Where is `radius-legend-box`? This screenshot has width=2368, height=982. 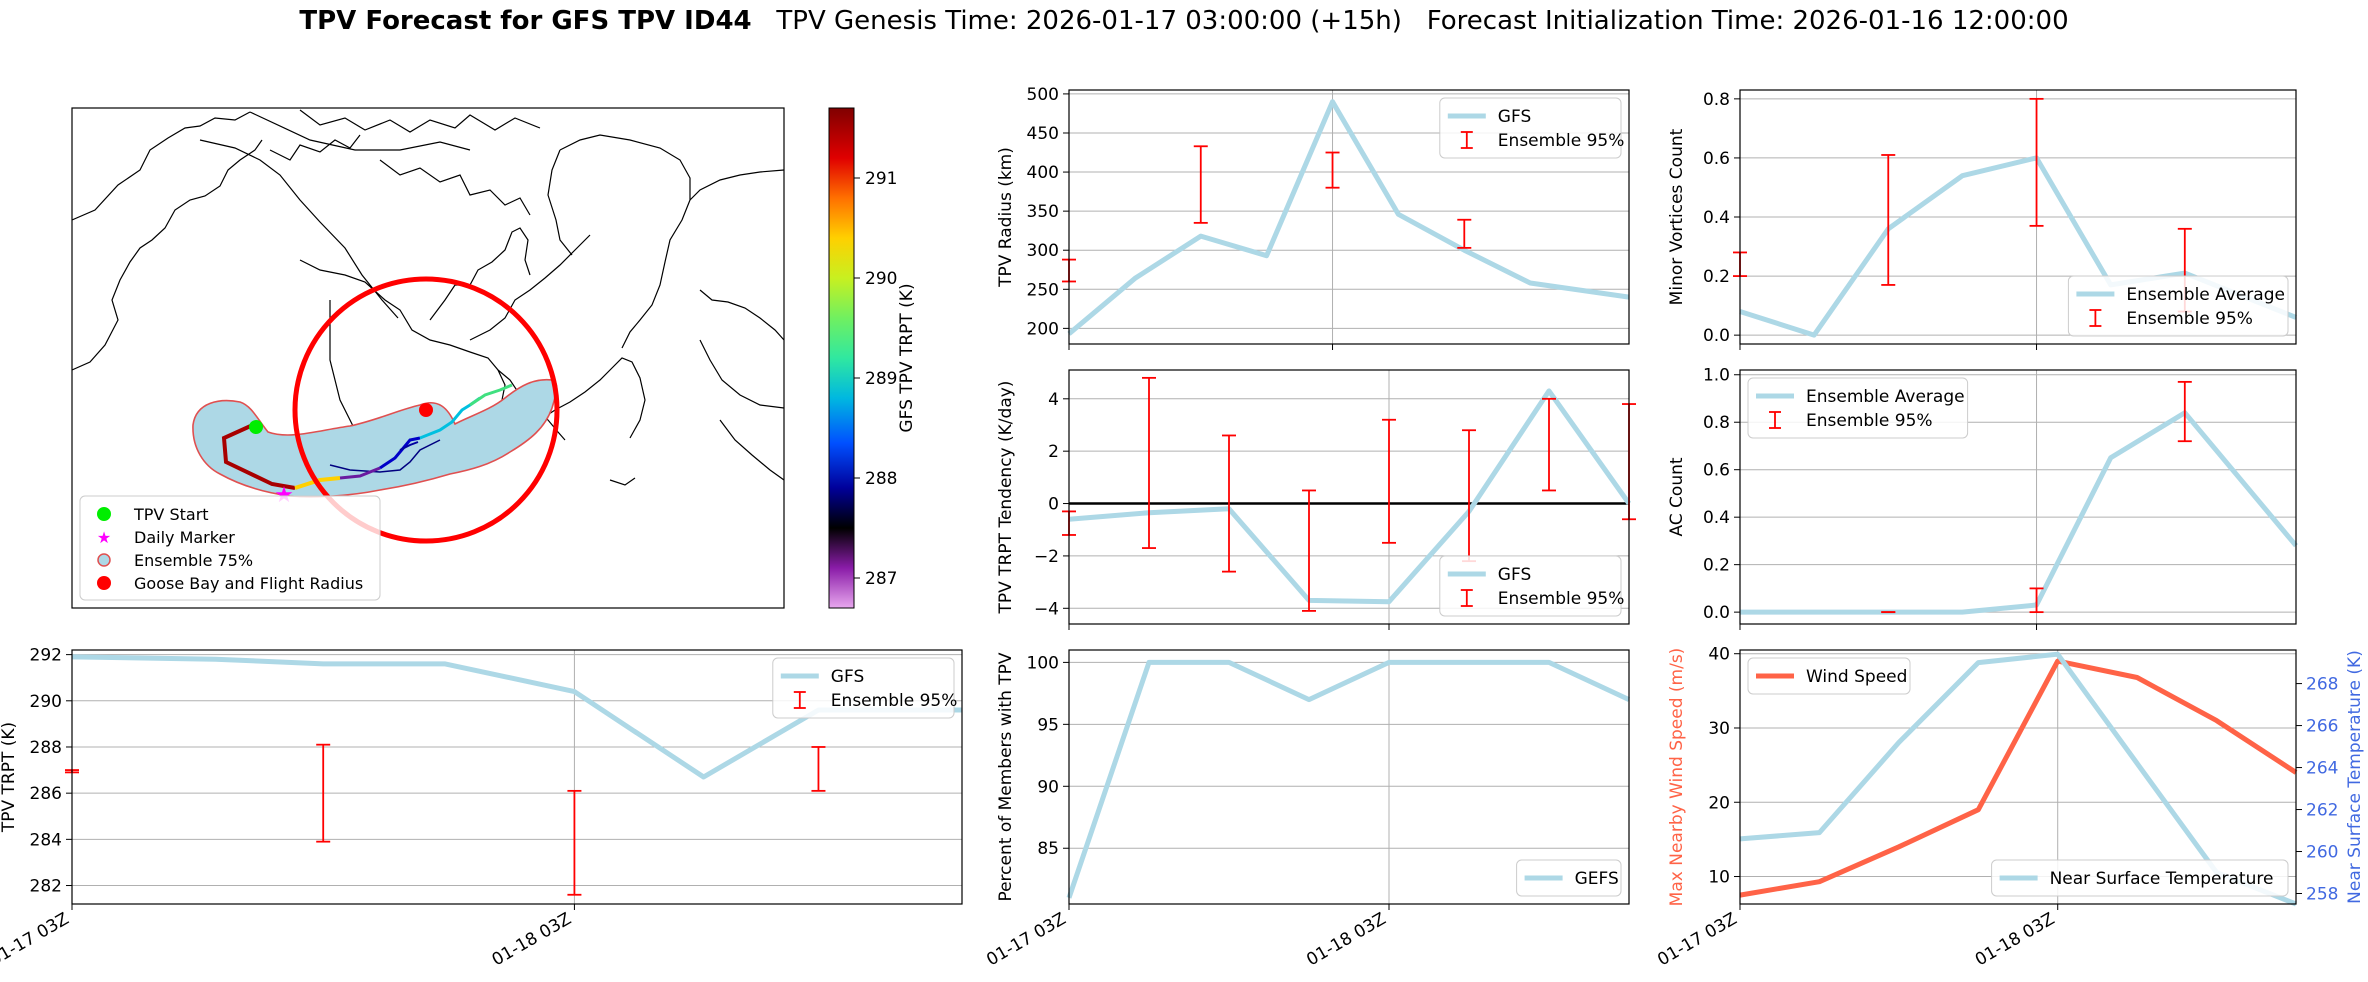 radius-legend-box is located at coordinates (1530, 128).